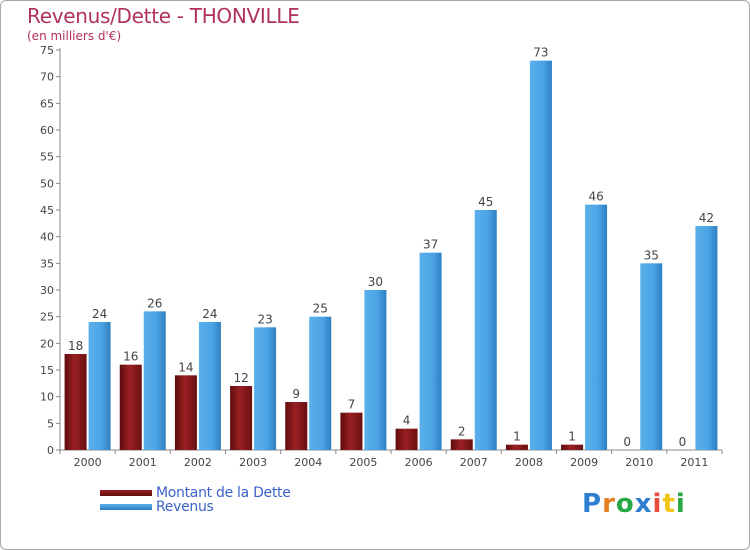  I want to click on y-tick-label: 0, so click(50, 450).